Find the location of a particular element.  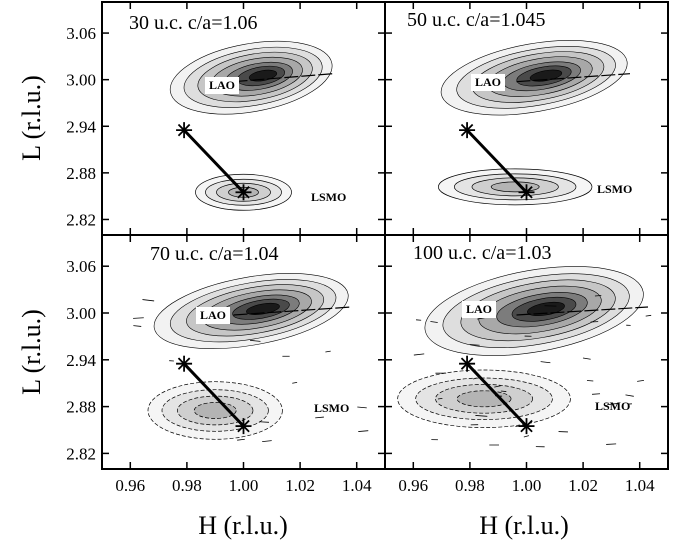

panel-title: 30 u.c. c/a=1.06 is located at coordinates (193, 23).